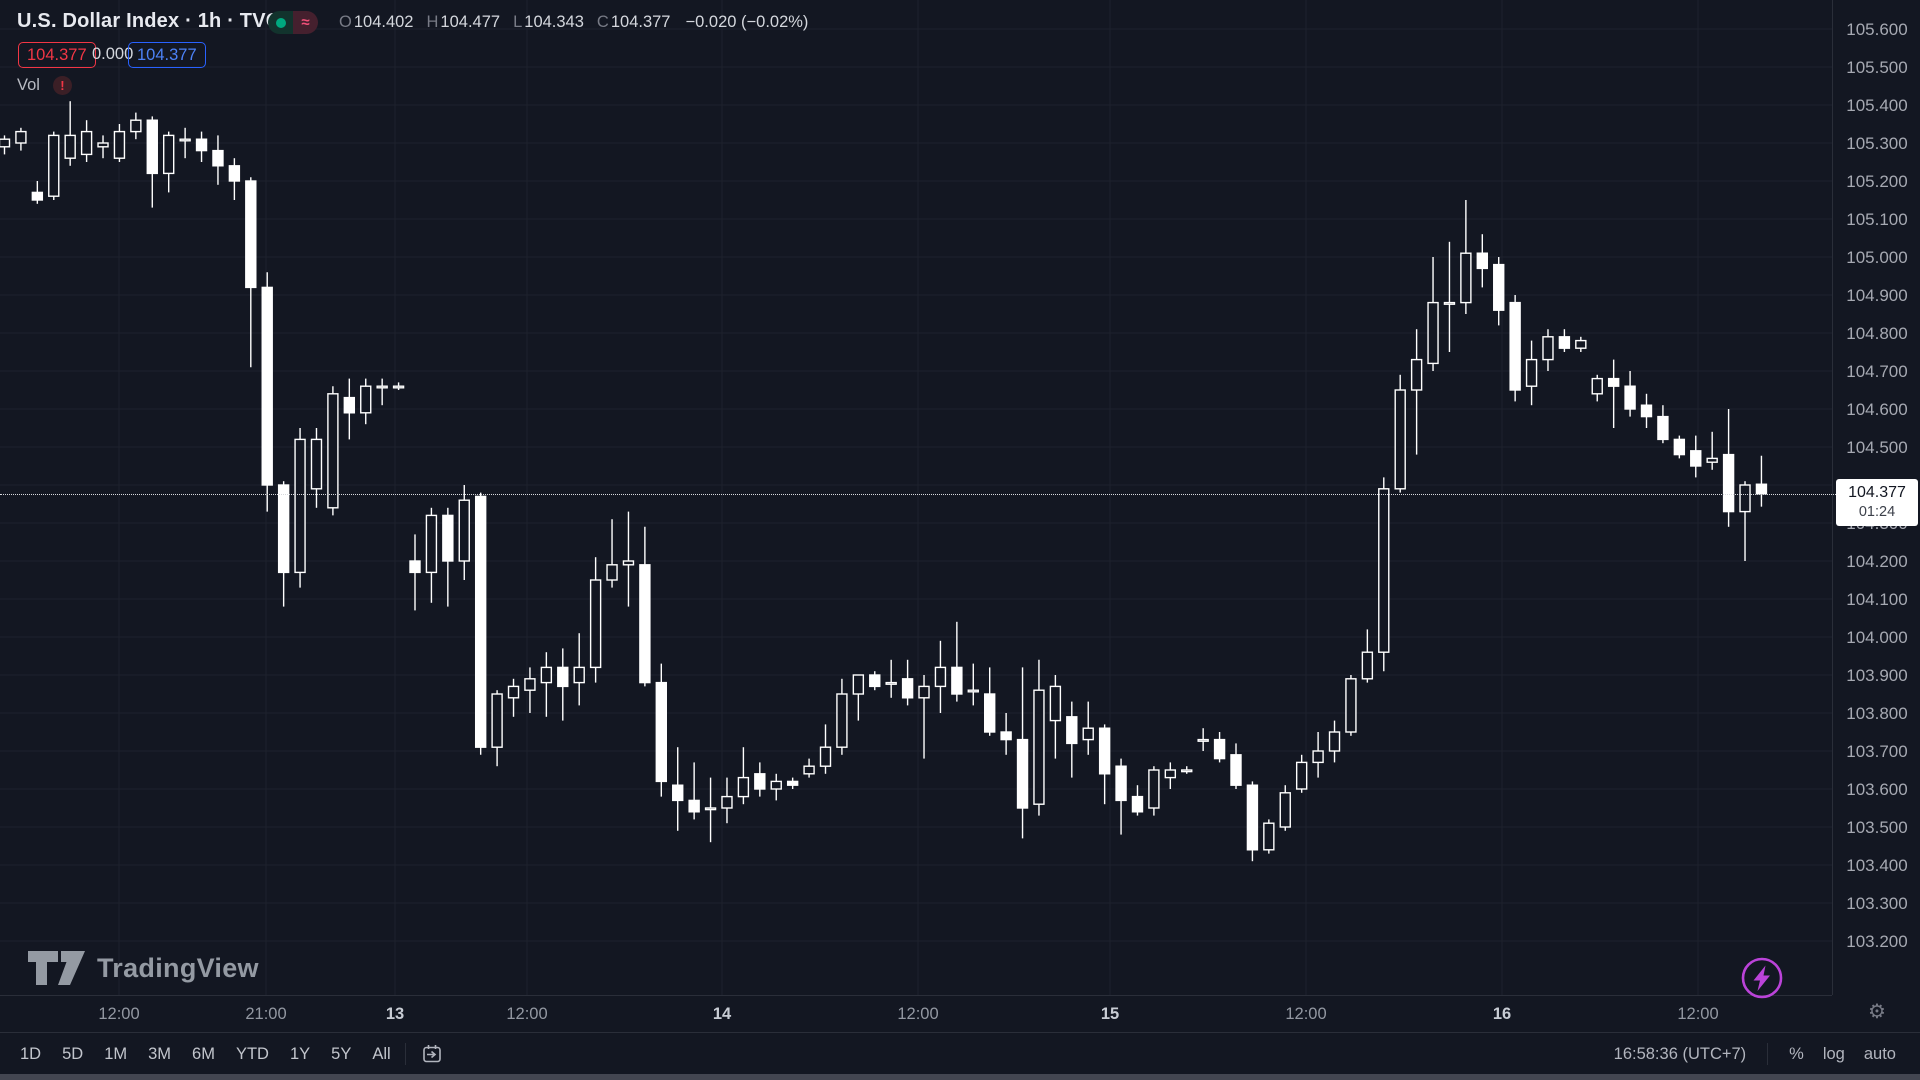 The width and height of the screenshot is (1920, 1080). I want to click on price-axis-label: 103.800, so click(1877, 713).